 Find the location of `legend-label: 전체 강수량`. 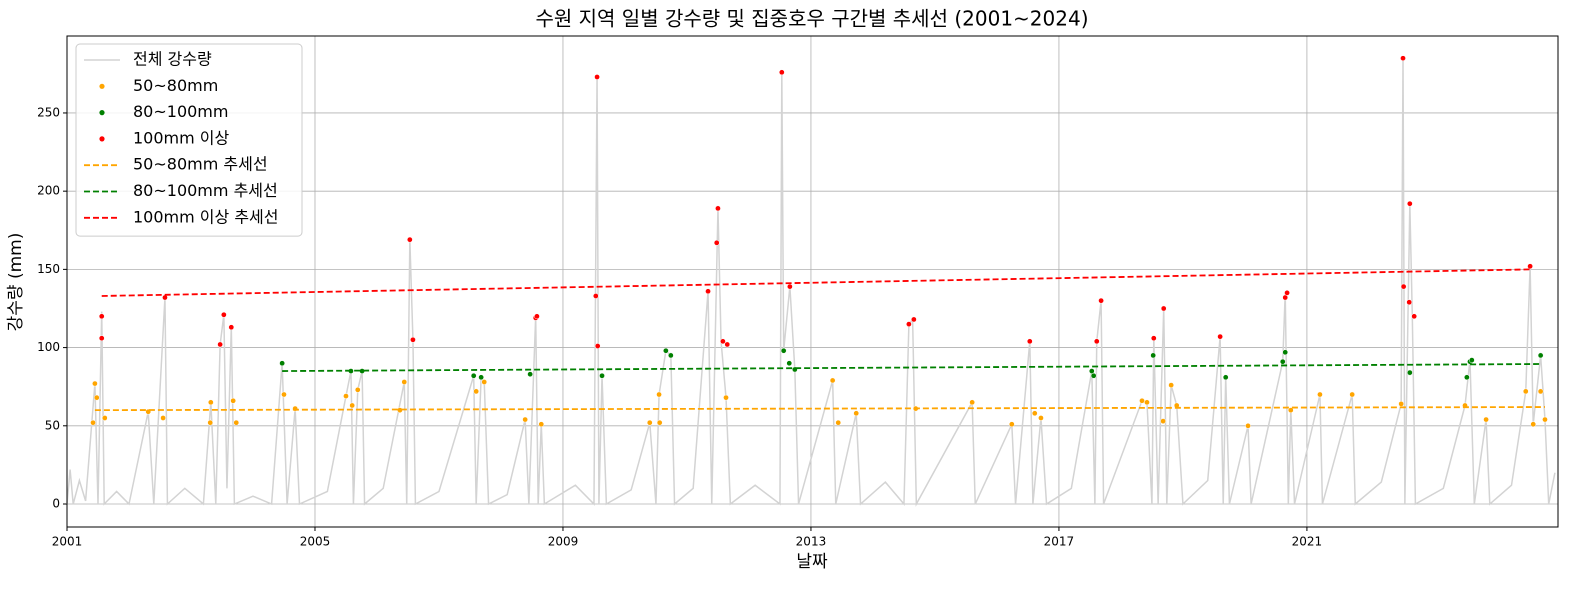

legend-label: 전체 강수량 is located at coordinates (172, 59).